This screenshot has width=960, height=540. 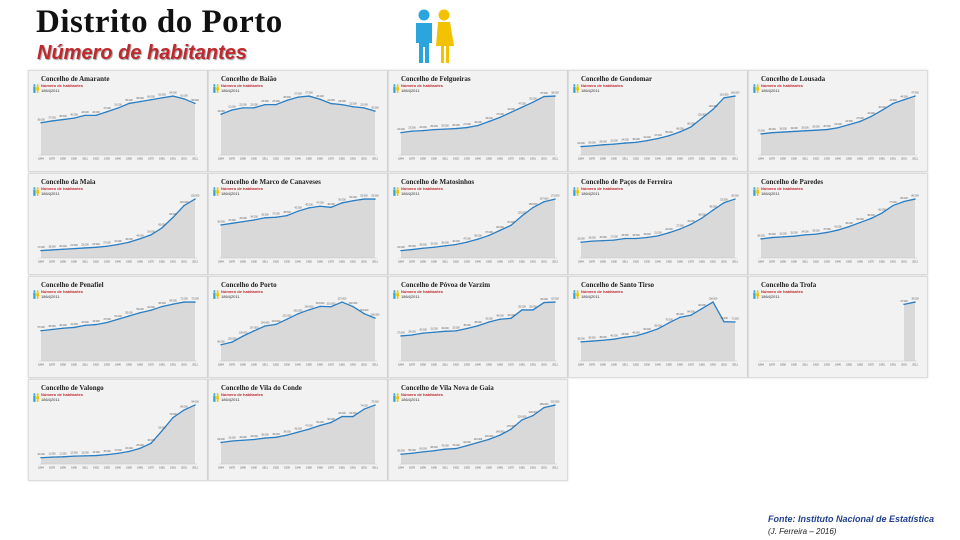 What do you see at coordinates (298, 208) in the screenshot?
I see `data-label: 42.500` at bounding box center [298, 208].